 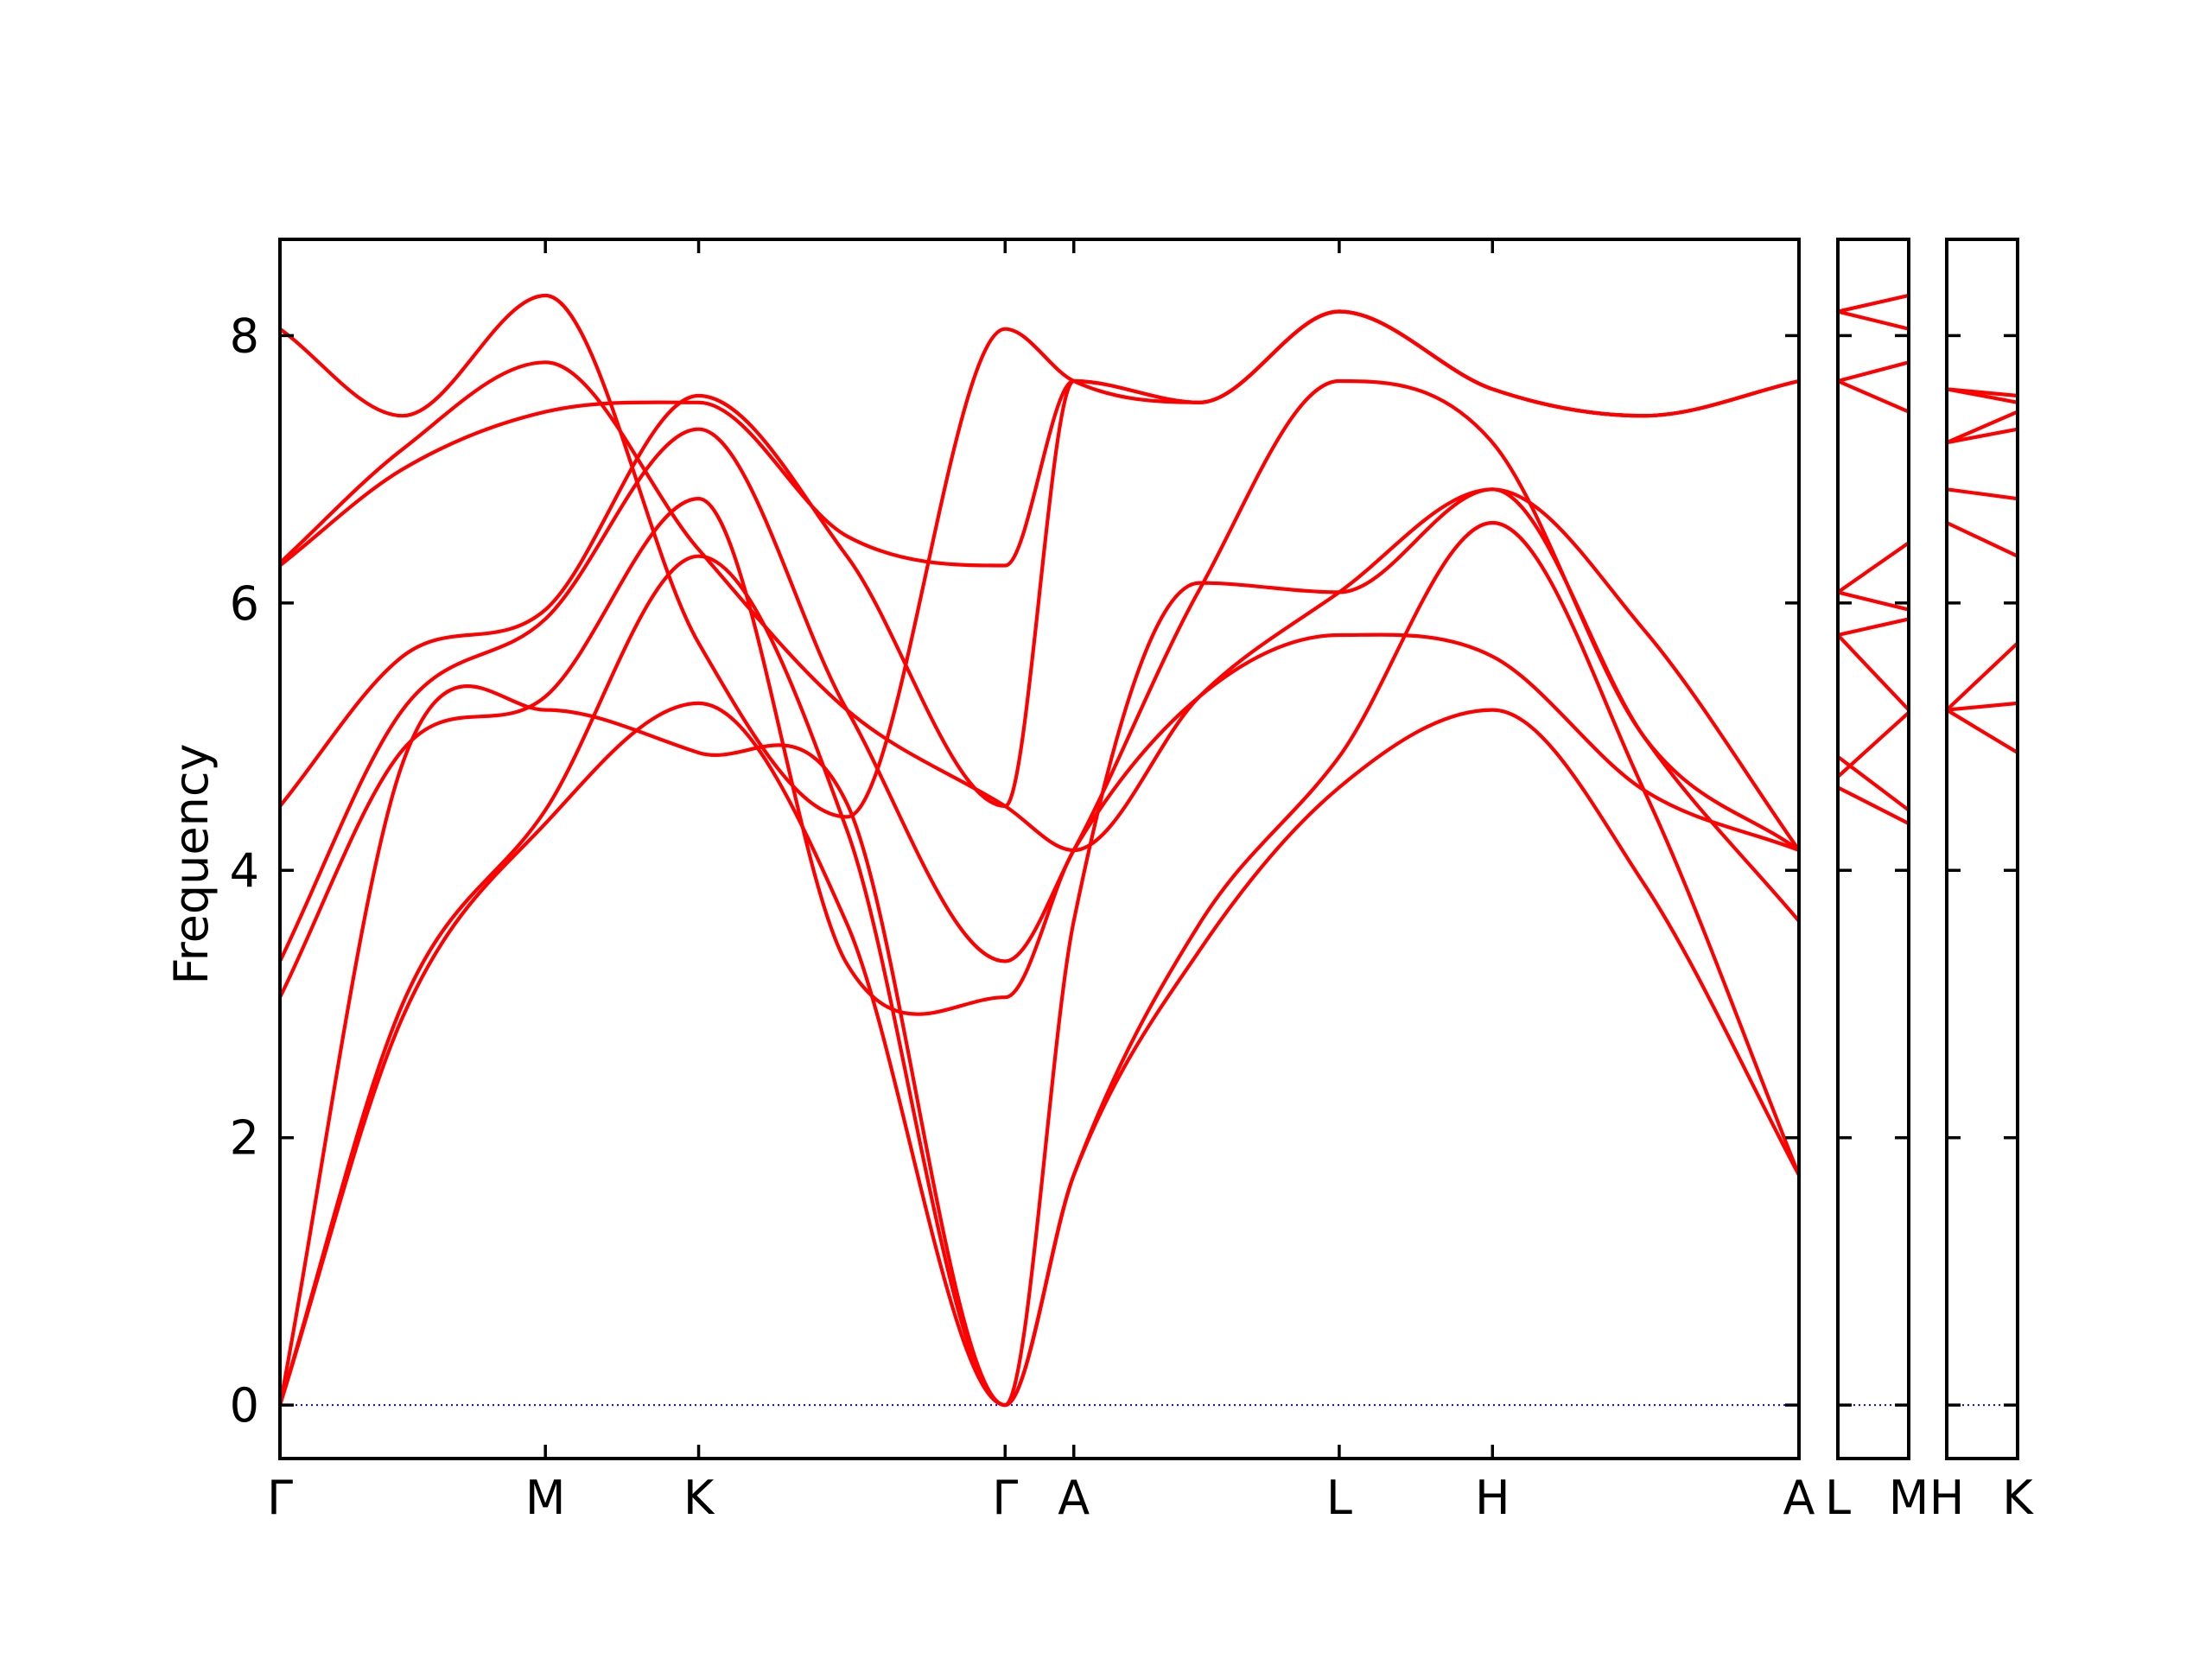 I want to click on y-tick-label: 4, so click(x=244, y=870).